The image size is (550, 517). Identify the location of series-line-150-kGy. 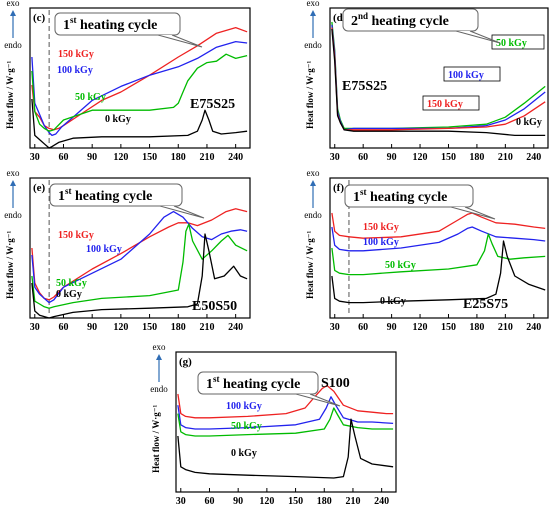
(438, 225).